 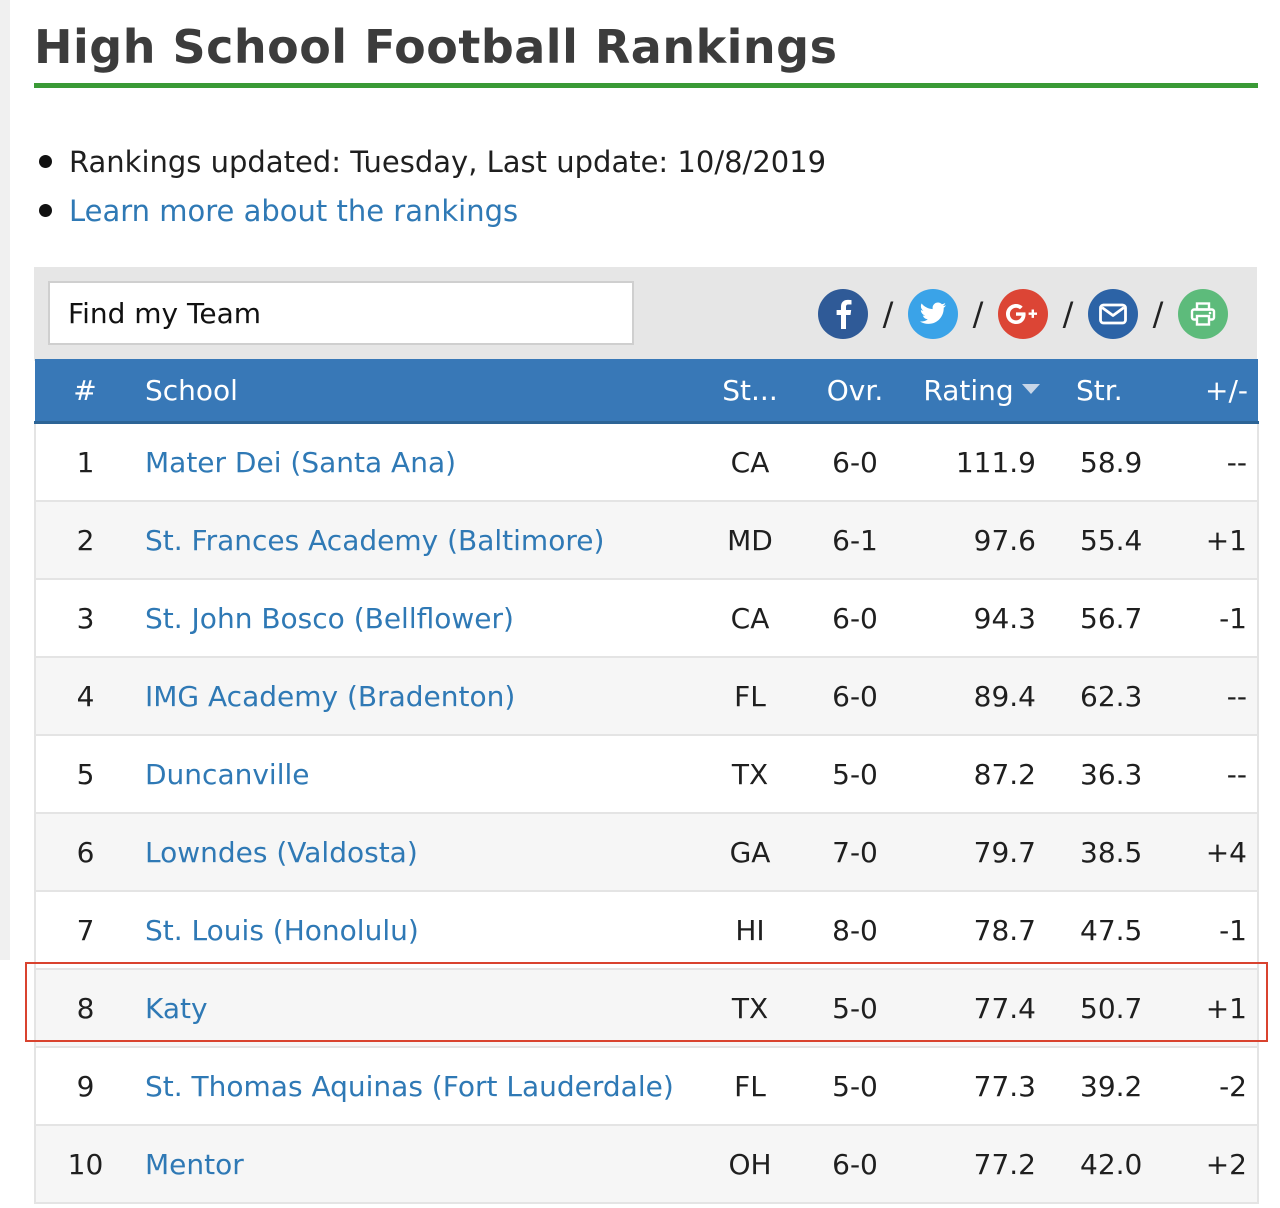 I want to click on email-share-button, so click(x=1113, y=314).